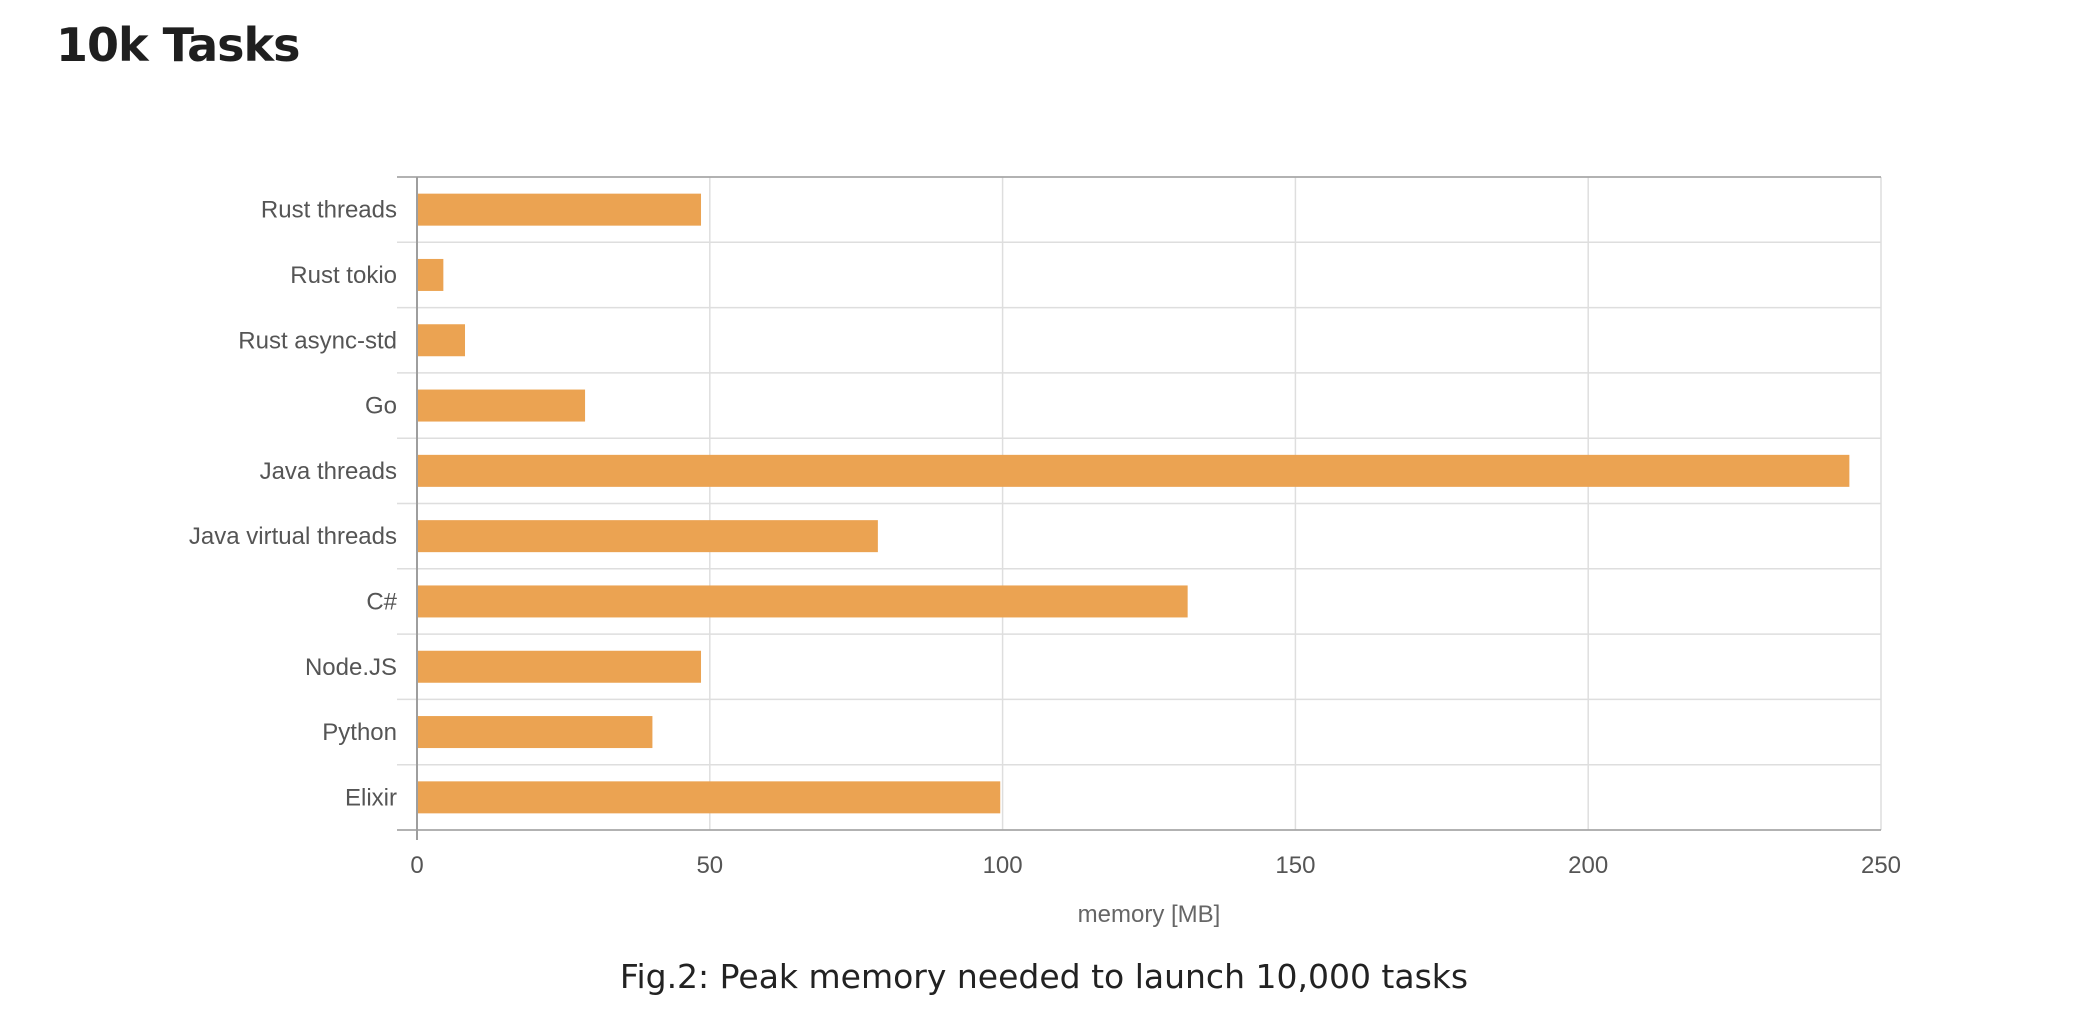 The width and height of the screenshot is (2088, 1018). What do you see at coordinates (802, 601) in the screenshot?
I see `bar-c-` at bounding box center [802, 601].